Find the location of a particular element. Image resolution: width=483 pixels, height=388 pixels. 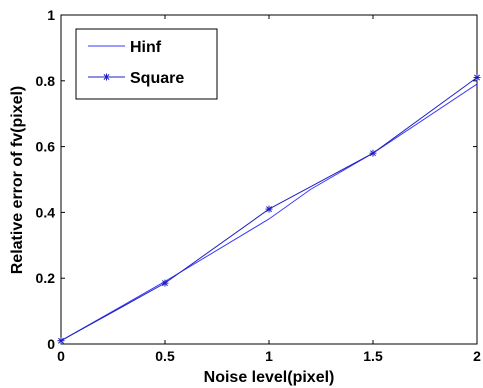

x-tick-label: 2 is located at coordinates (477, 356).